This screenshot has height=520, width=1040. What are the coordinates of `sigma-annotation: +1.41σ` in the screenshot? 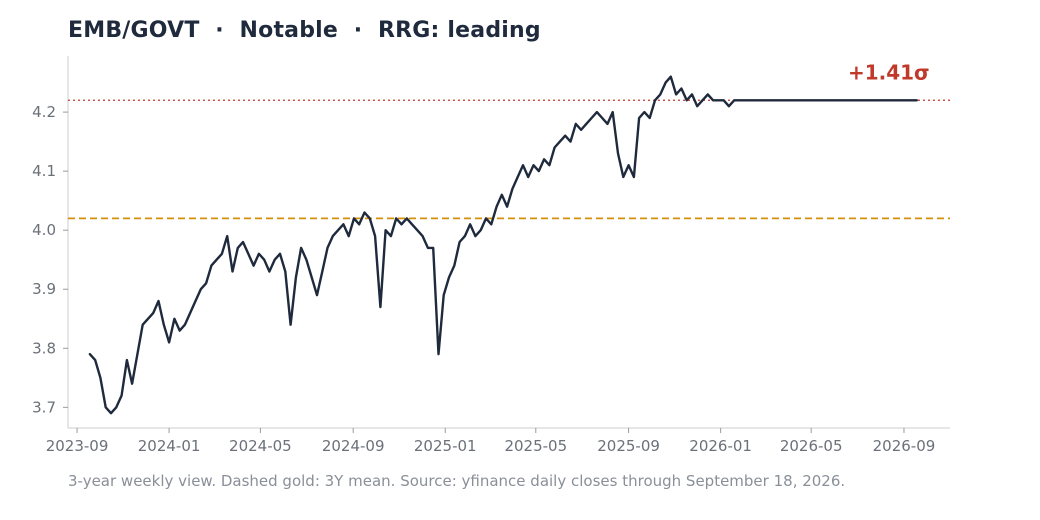 It's located at (889, 72).